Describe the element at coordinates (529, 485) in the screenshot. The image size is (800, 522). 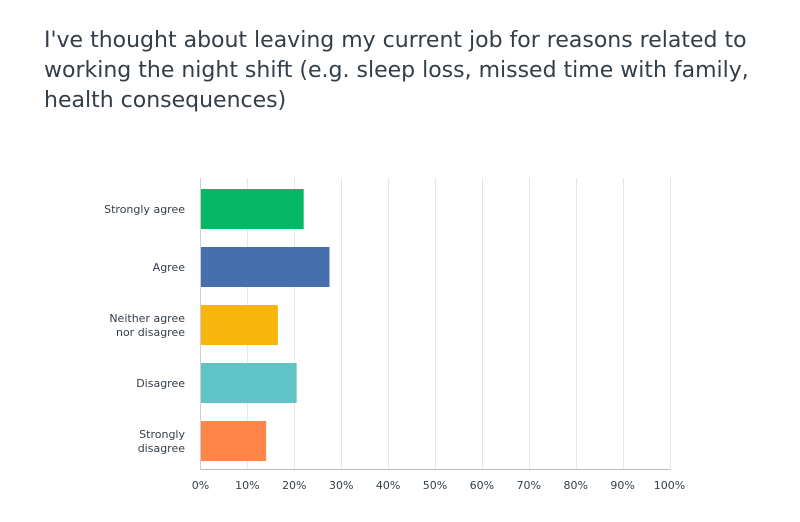
I see `x-tick-label: 70%` at that location.